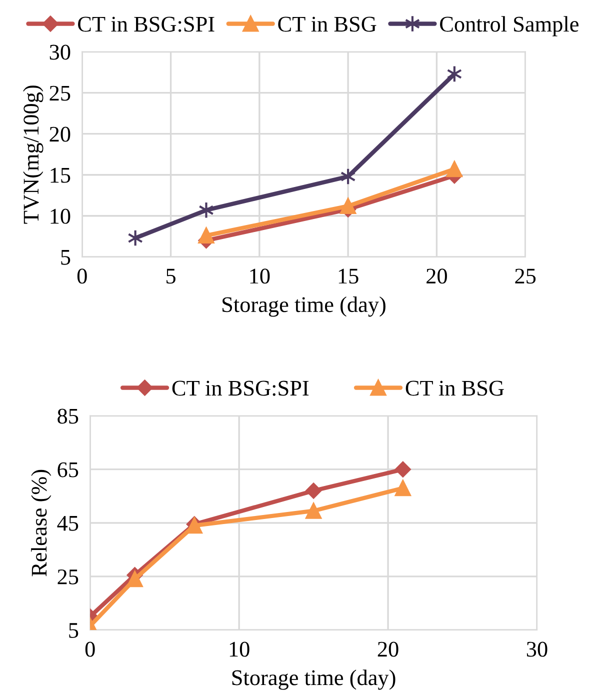  I want to click on x-tick-label: 15, so click(348, 276).